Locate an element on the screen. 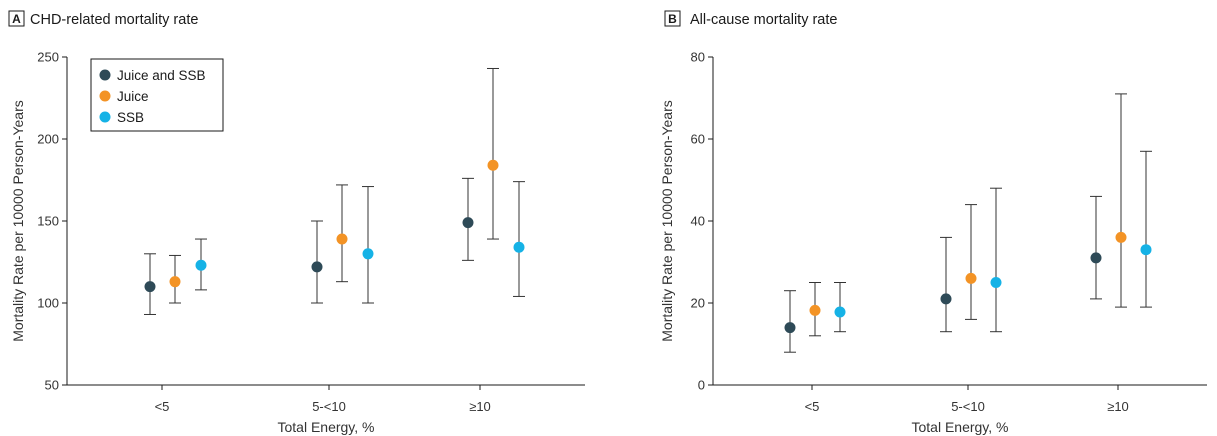 Image resolution: width=1217 pixels, height=436 pixels. legend-box is located at coordinates (157, 95).